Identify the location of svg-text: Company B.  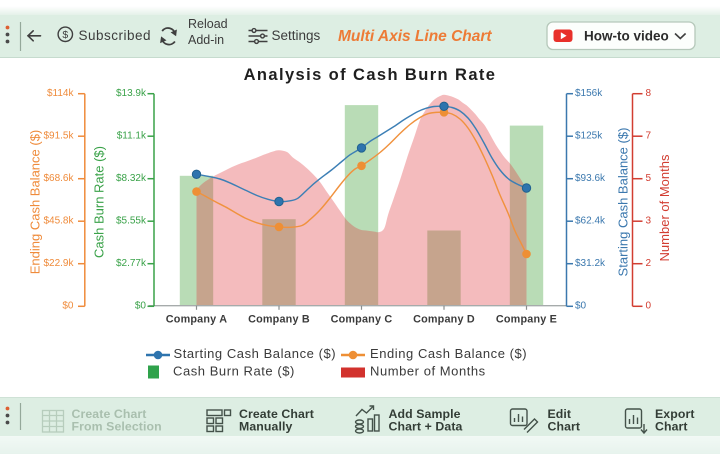
(279, 320).